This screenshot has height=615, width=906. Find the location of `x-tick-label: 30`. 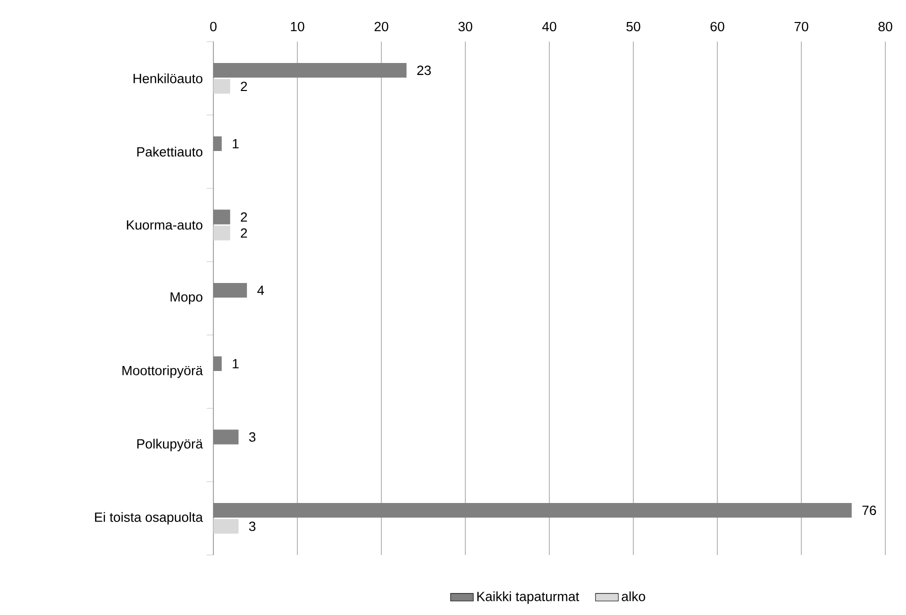

x-tick-label: 30 is located at coordinates (465, 27).